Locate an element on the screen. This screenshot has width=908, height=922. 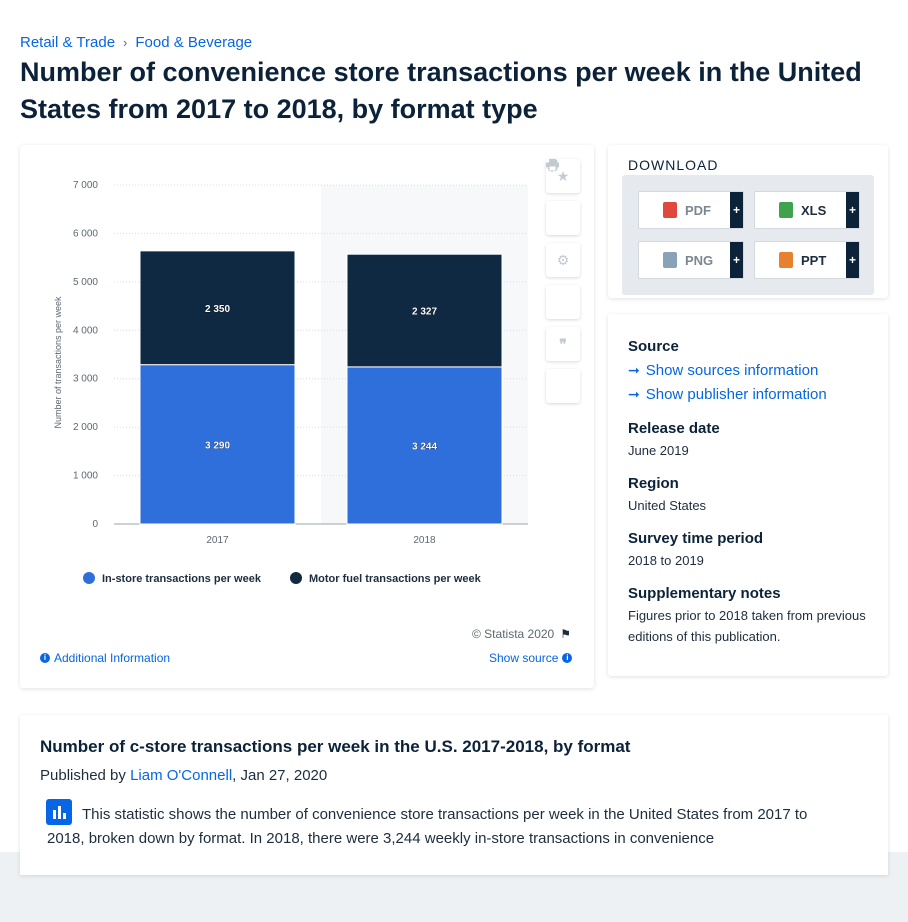
legend-label: In-store transactions per week is located at coordinates (182, 579).